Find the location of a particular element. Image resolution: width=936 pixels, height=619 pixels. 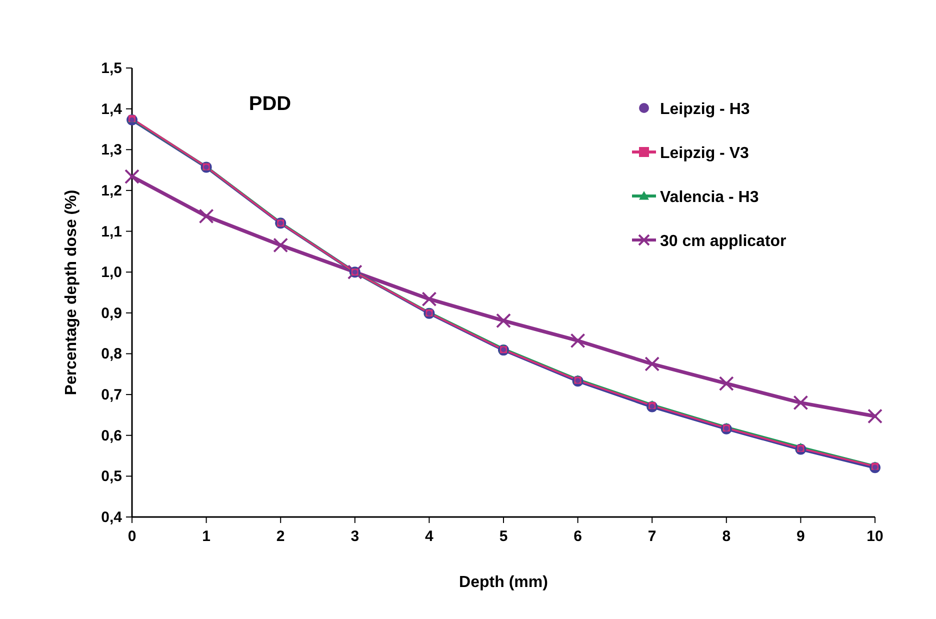

y-tick-label: 1,0 is located at coordinates (111, 273).